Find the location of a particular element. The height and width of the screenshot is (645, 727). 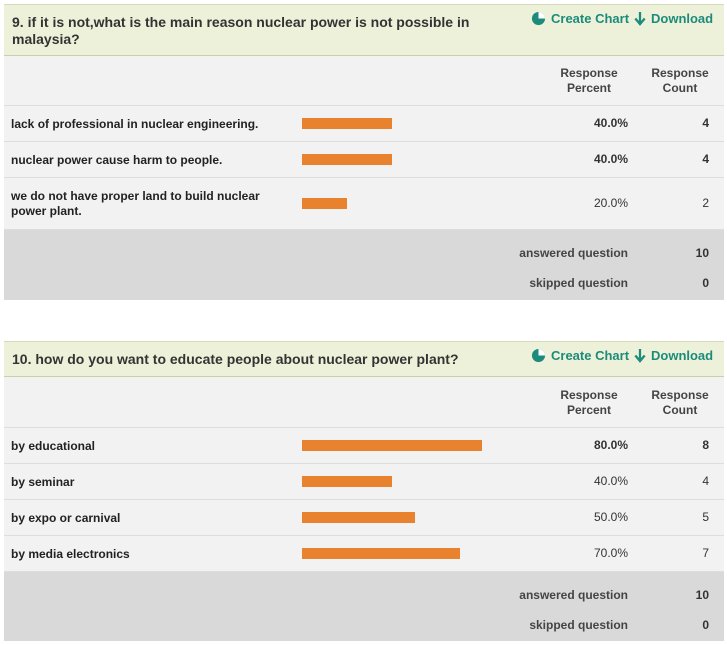

response-percent: 80.0% is located at coordinates (610, 445).